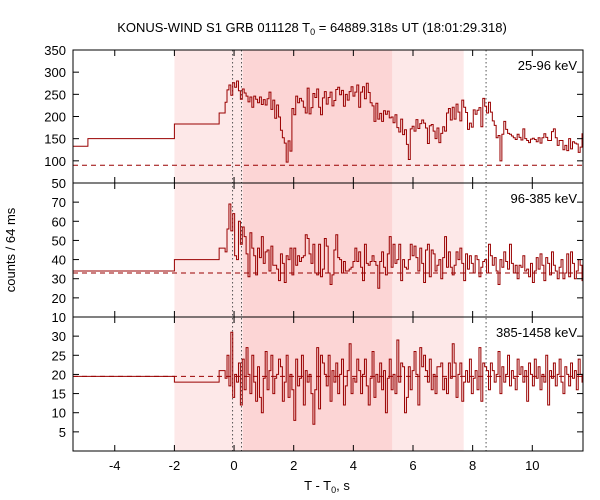 This screenshot has width=600, height=500. Describe the element at coordinates (412, 465) in the screenshot. I see `x-tick-label: 6` at that location.